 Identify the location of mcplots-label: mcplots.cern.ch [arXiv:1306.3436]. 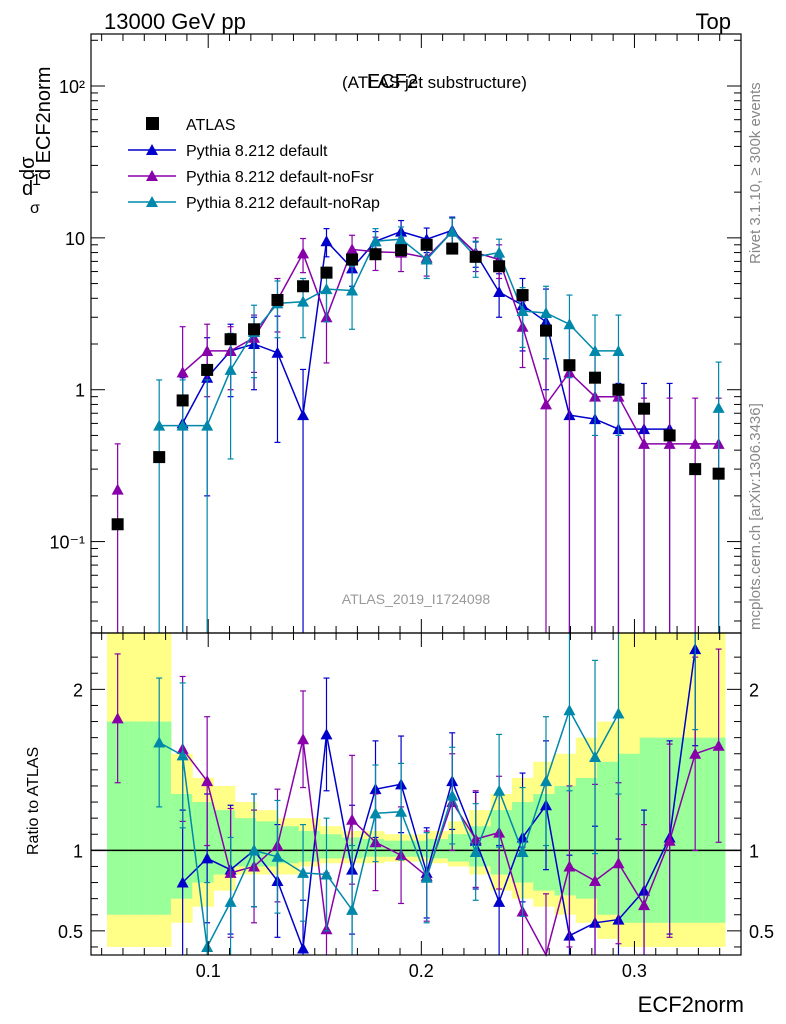
(755, 516).